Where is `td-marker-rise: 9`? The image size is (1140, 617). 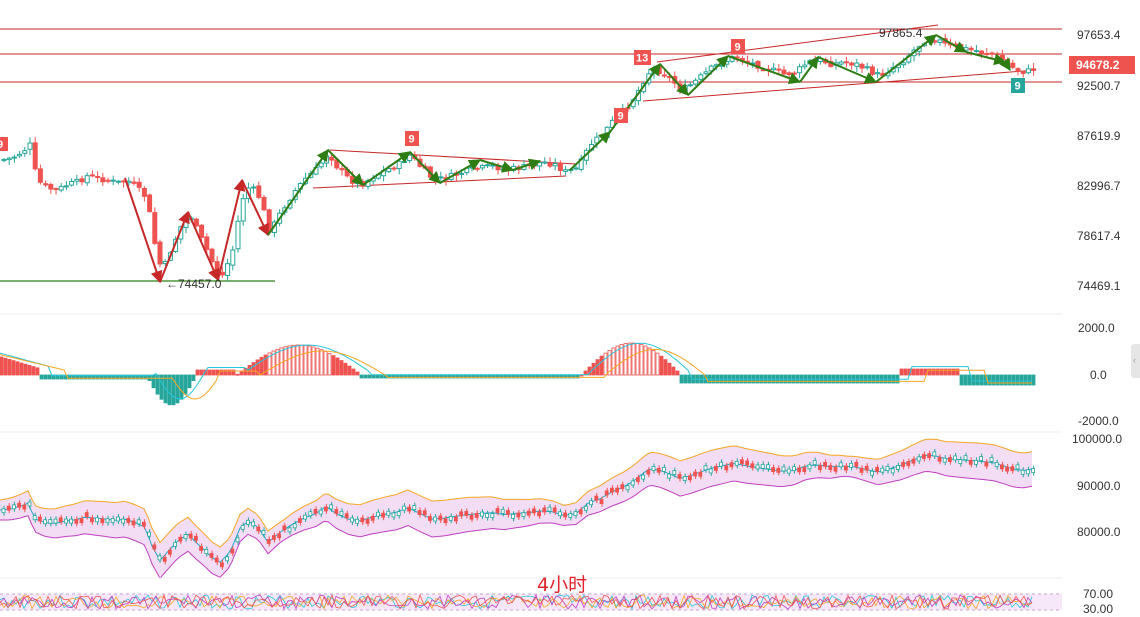 td-marker-rise: 9 is located at coordinates (621, 115).